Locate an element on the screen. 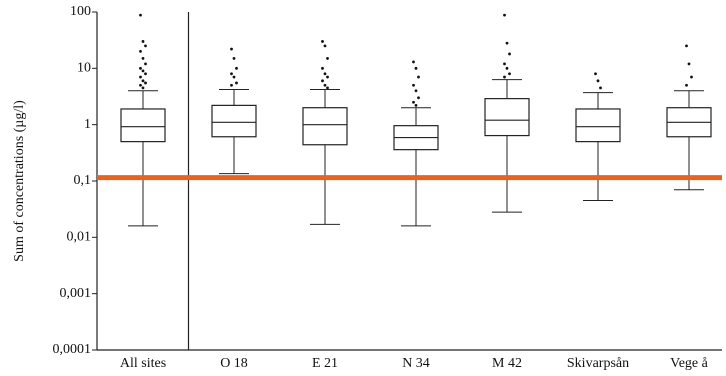 The width and height of the screenshot is (726, 376). y-tick-label: 0,1 is located at coordinates (83, 180).